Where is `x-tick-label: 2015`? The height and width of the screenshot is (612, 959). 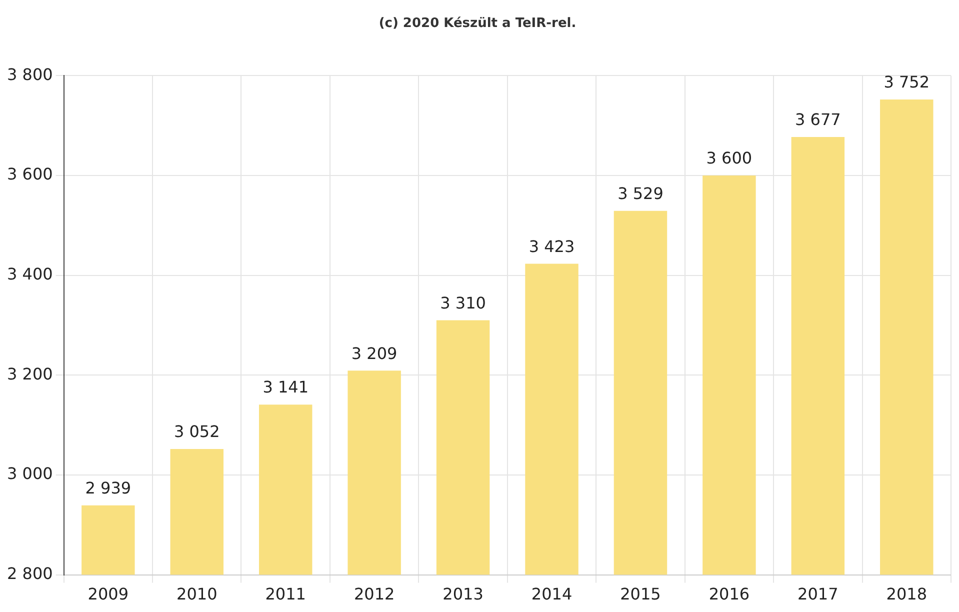
x-tick-label: 2015 is located at coordinates (640, 594).